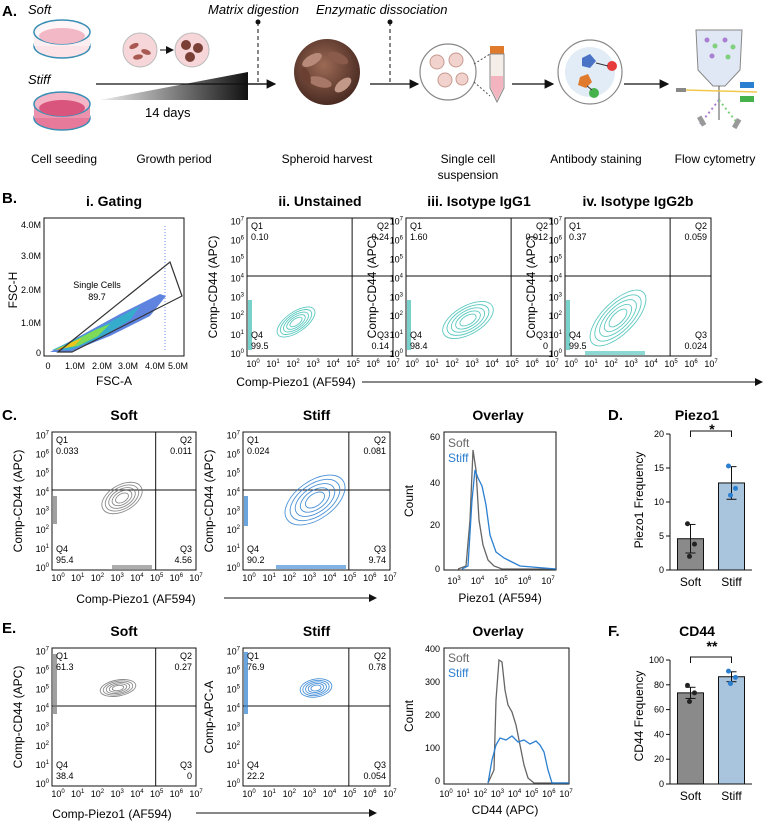  Describe the element at coordinates (43, 492) in the screenshot. I see `panel-c-soft-ytick: 104` at that location.